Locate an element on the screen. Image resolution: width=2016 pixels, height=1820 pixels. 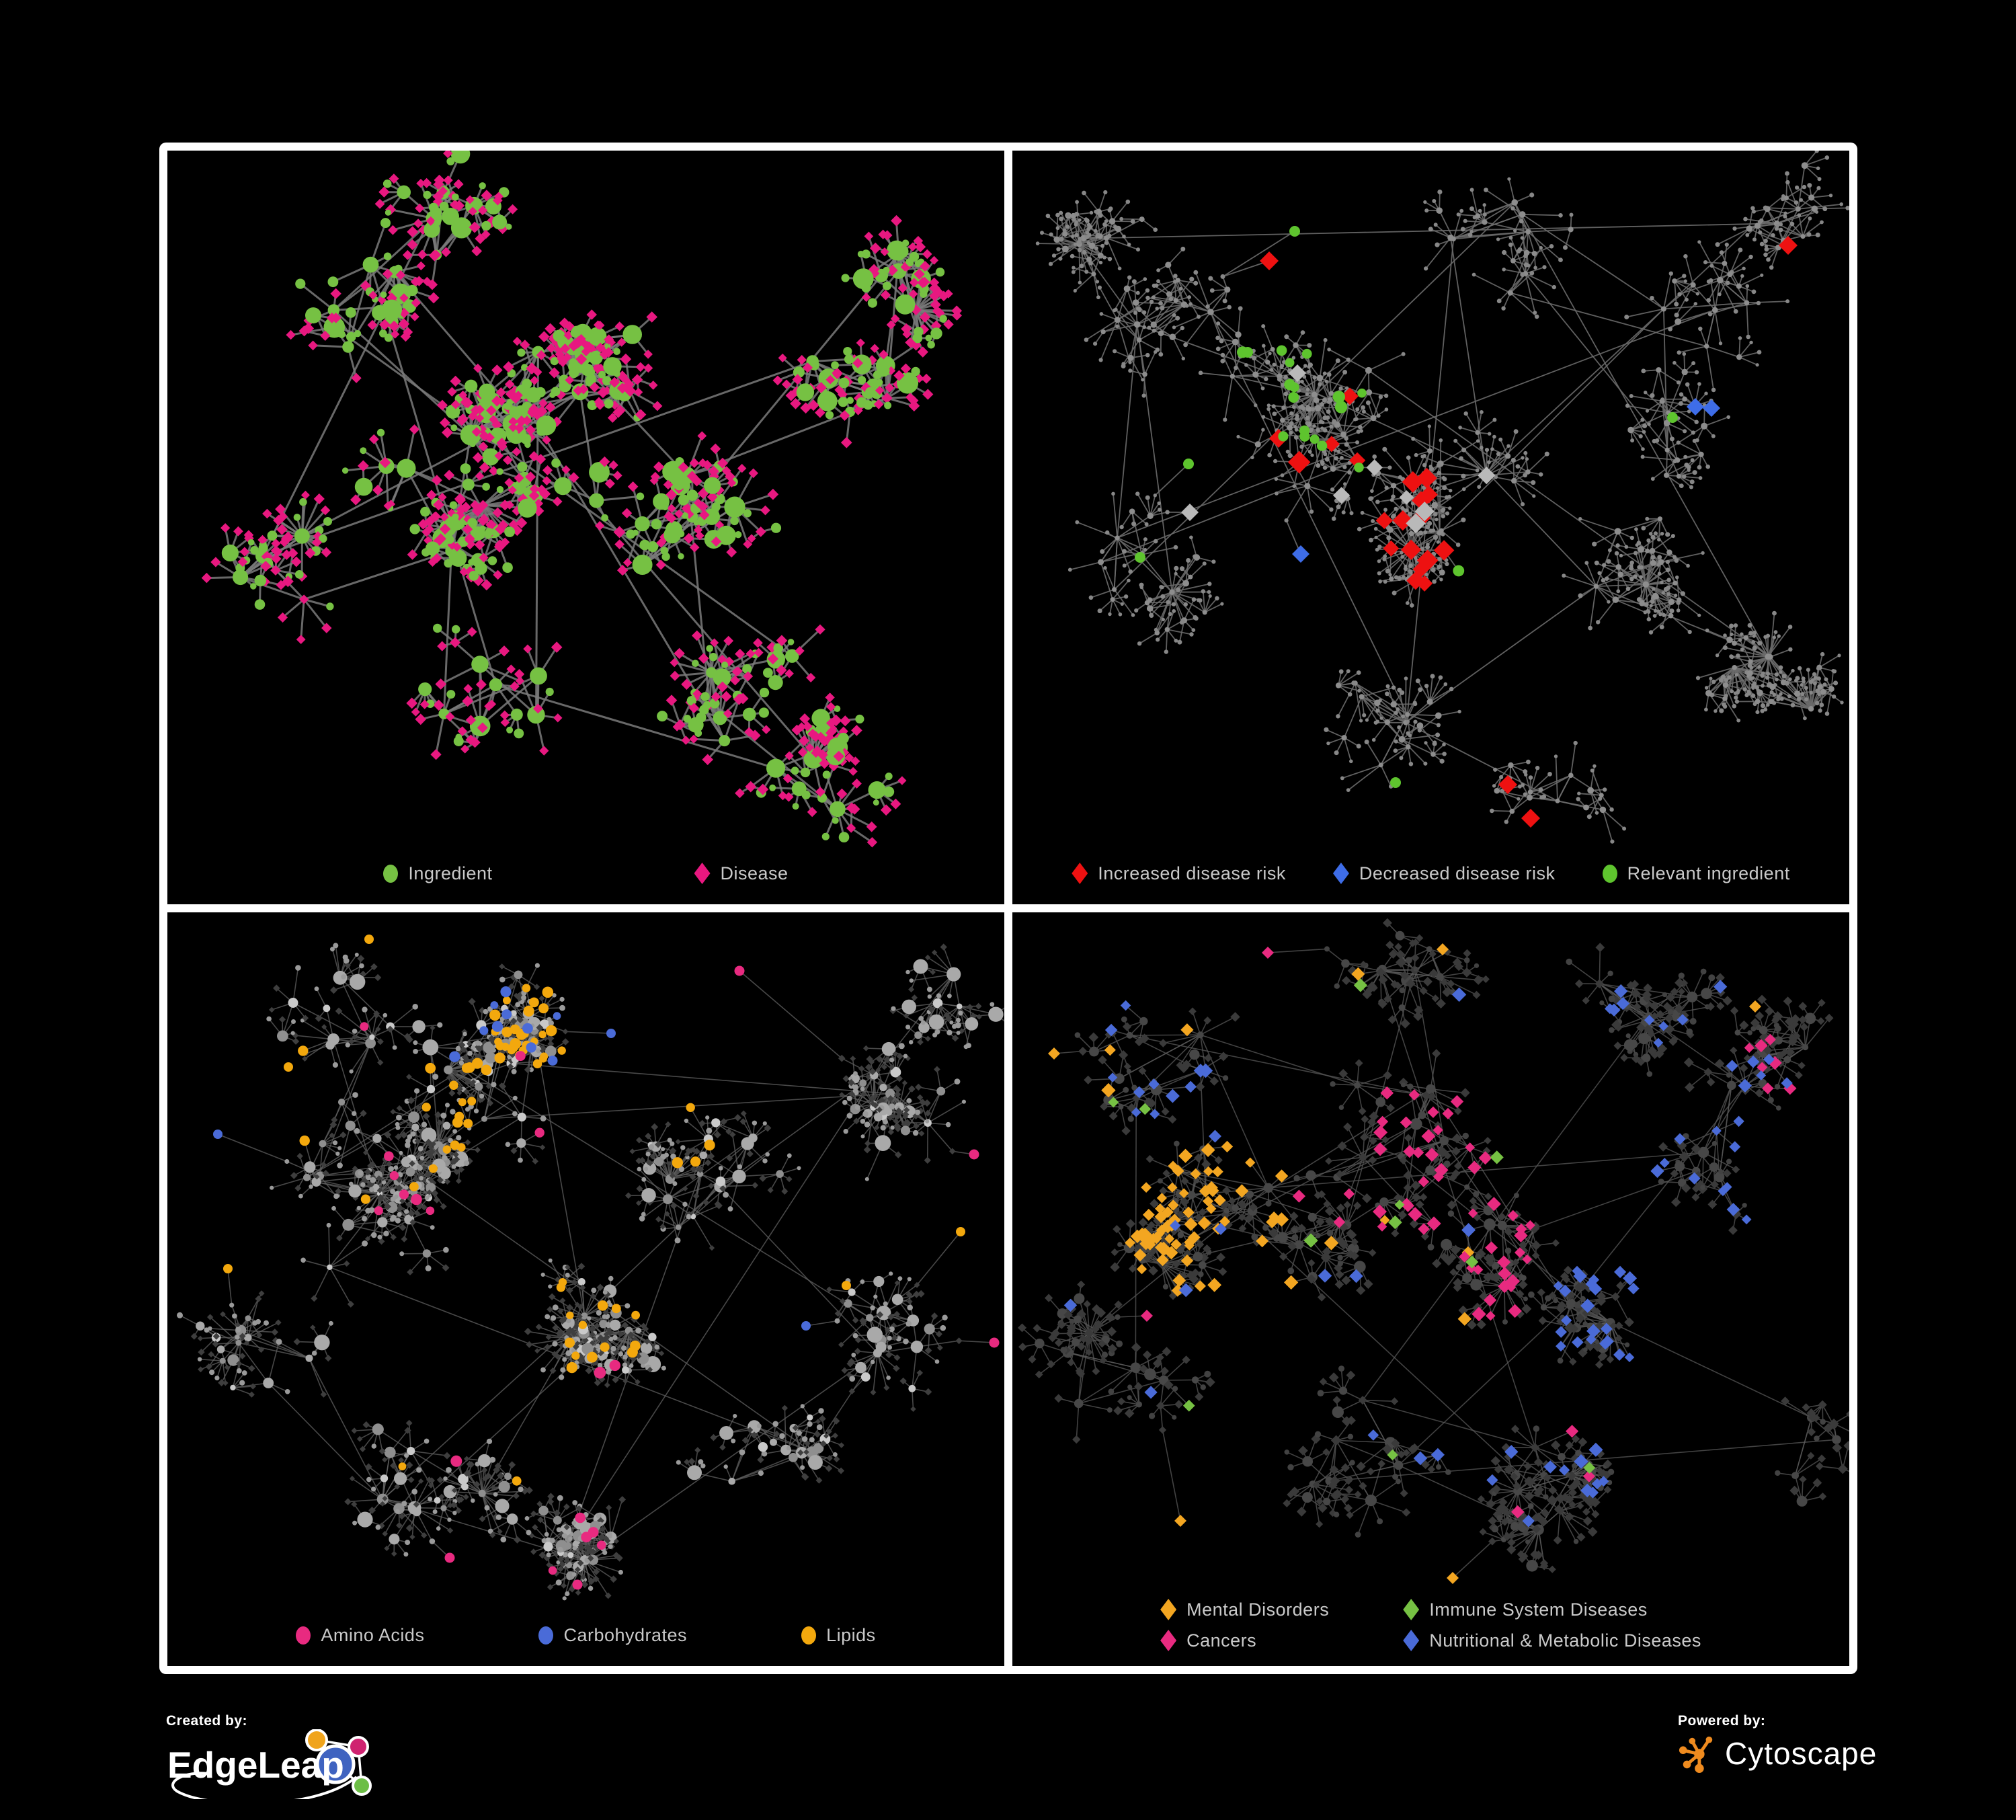
legend-item: Mental Disorders is located at coordinates (1244, 1609).